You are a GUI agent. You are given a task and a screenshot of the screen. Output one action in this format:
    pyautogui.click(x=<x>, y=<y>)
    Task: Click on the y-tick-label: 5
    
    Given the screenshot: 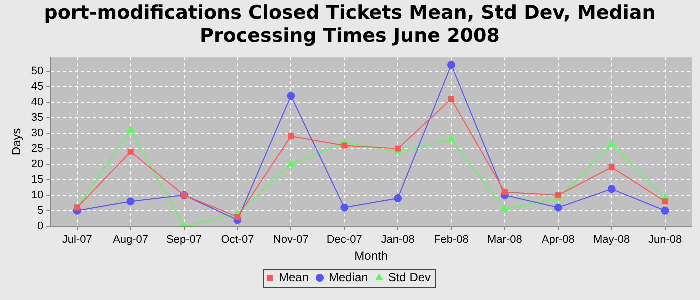 What is the action you would take?
    pyautogui.click(x=41, y=210)
    